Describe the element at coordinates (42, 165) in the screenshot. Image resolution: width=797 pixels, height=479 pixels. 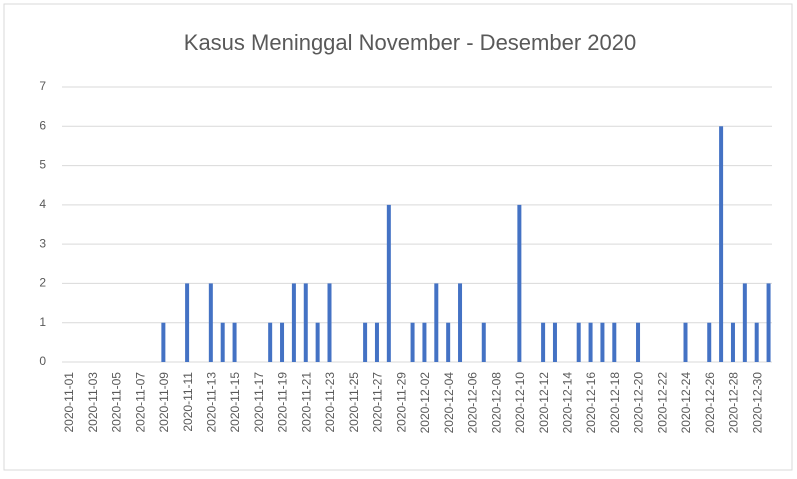
I see `y-tick-label: 5` at that location.